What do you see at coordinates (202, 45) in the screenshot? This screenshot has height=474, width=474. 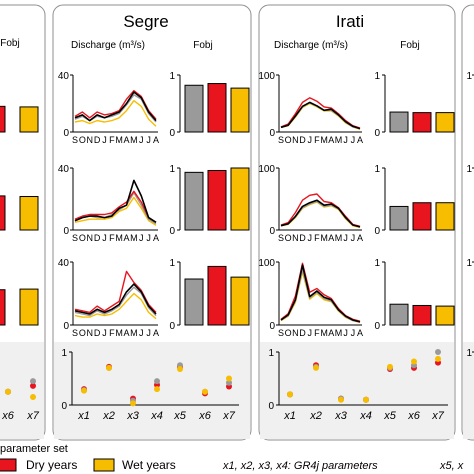 I see `fobj-label-segre: Fobj` at bounding box center [202, 45].